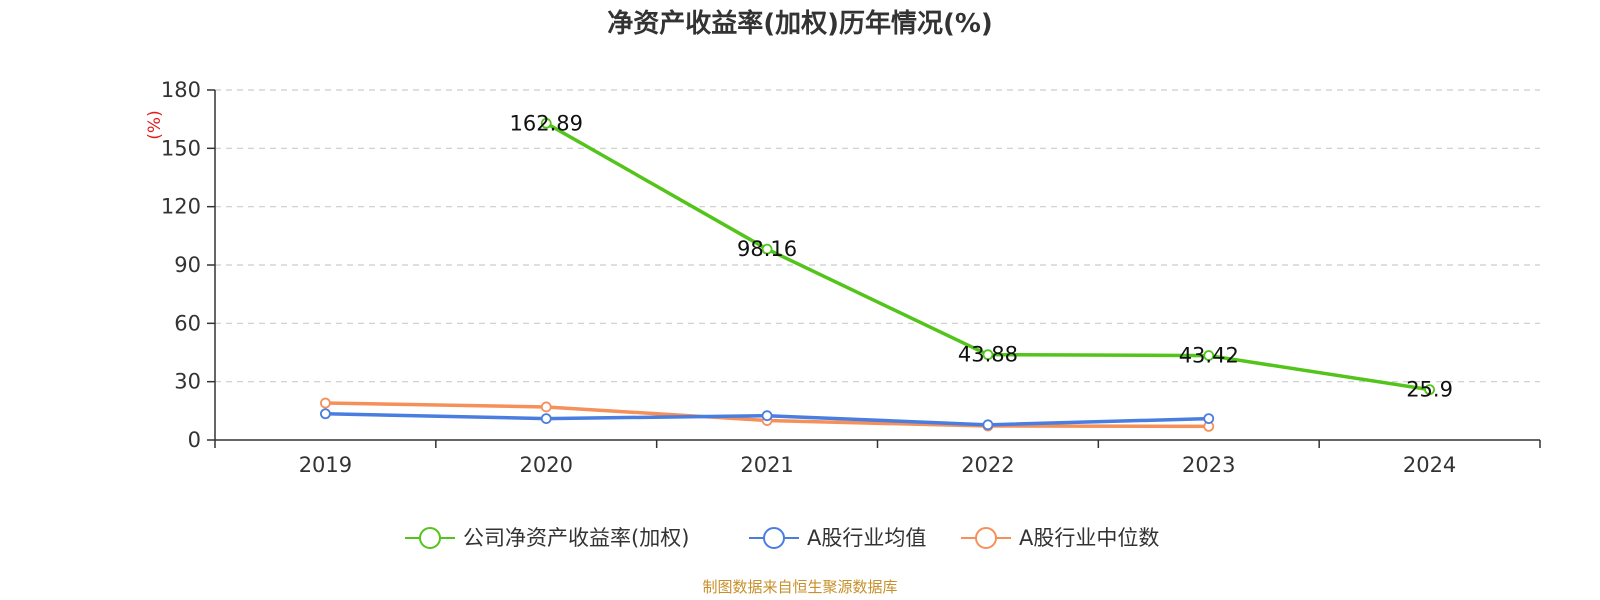 The width and height of the screenshot is (1600, 600). What do you see at coordinates (576, 538) in the screenshot?
I see `legend-label: 公司净资产收益率(加权)` at bounding box center [576, 538].